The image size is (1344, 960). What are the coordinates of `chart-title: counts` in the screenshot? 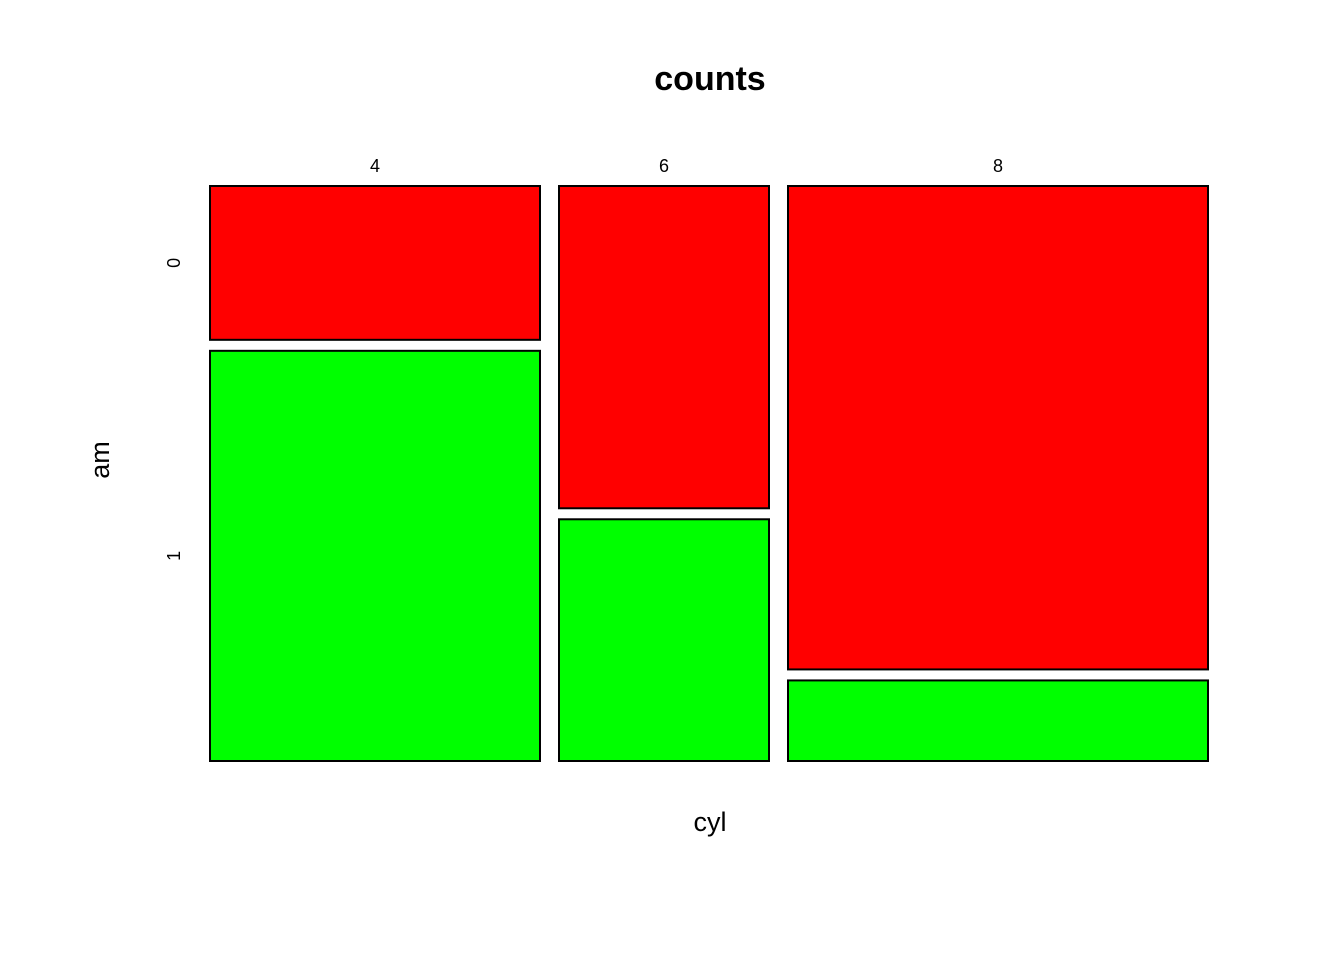 It's located at (709, 79).